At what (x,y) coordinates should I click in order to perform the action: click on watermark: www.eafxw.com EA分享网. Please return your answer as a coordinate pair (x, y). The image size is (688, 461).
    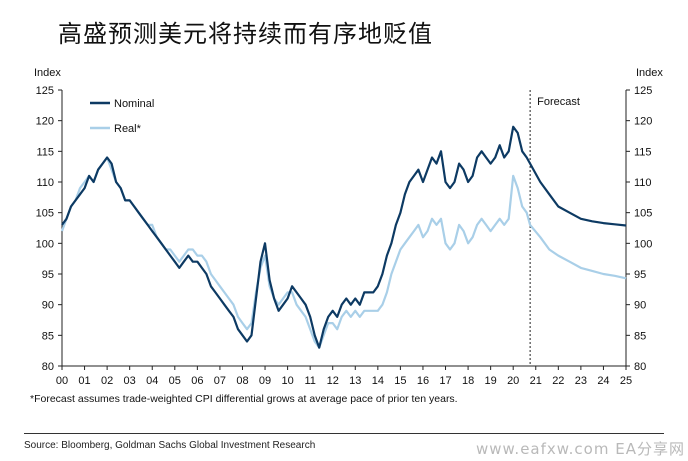
    Looking at the image, I should click on (580, 449).